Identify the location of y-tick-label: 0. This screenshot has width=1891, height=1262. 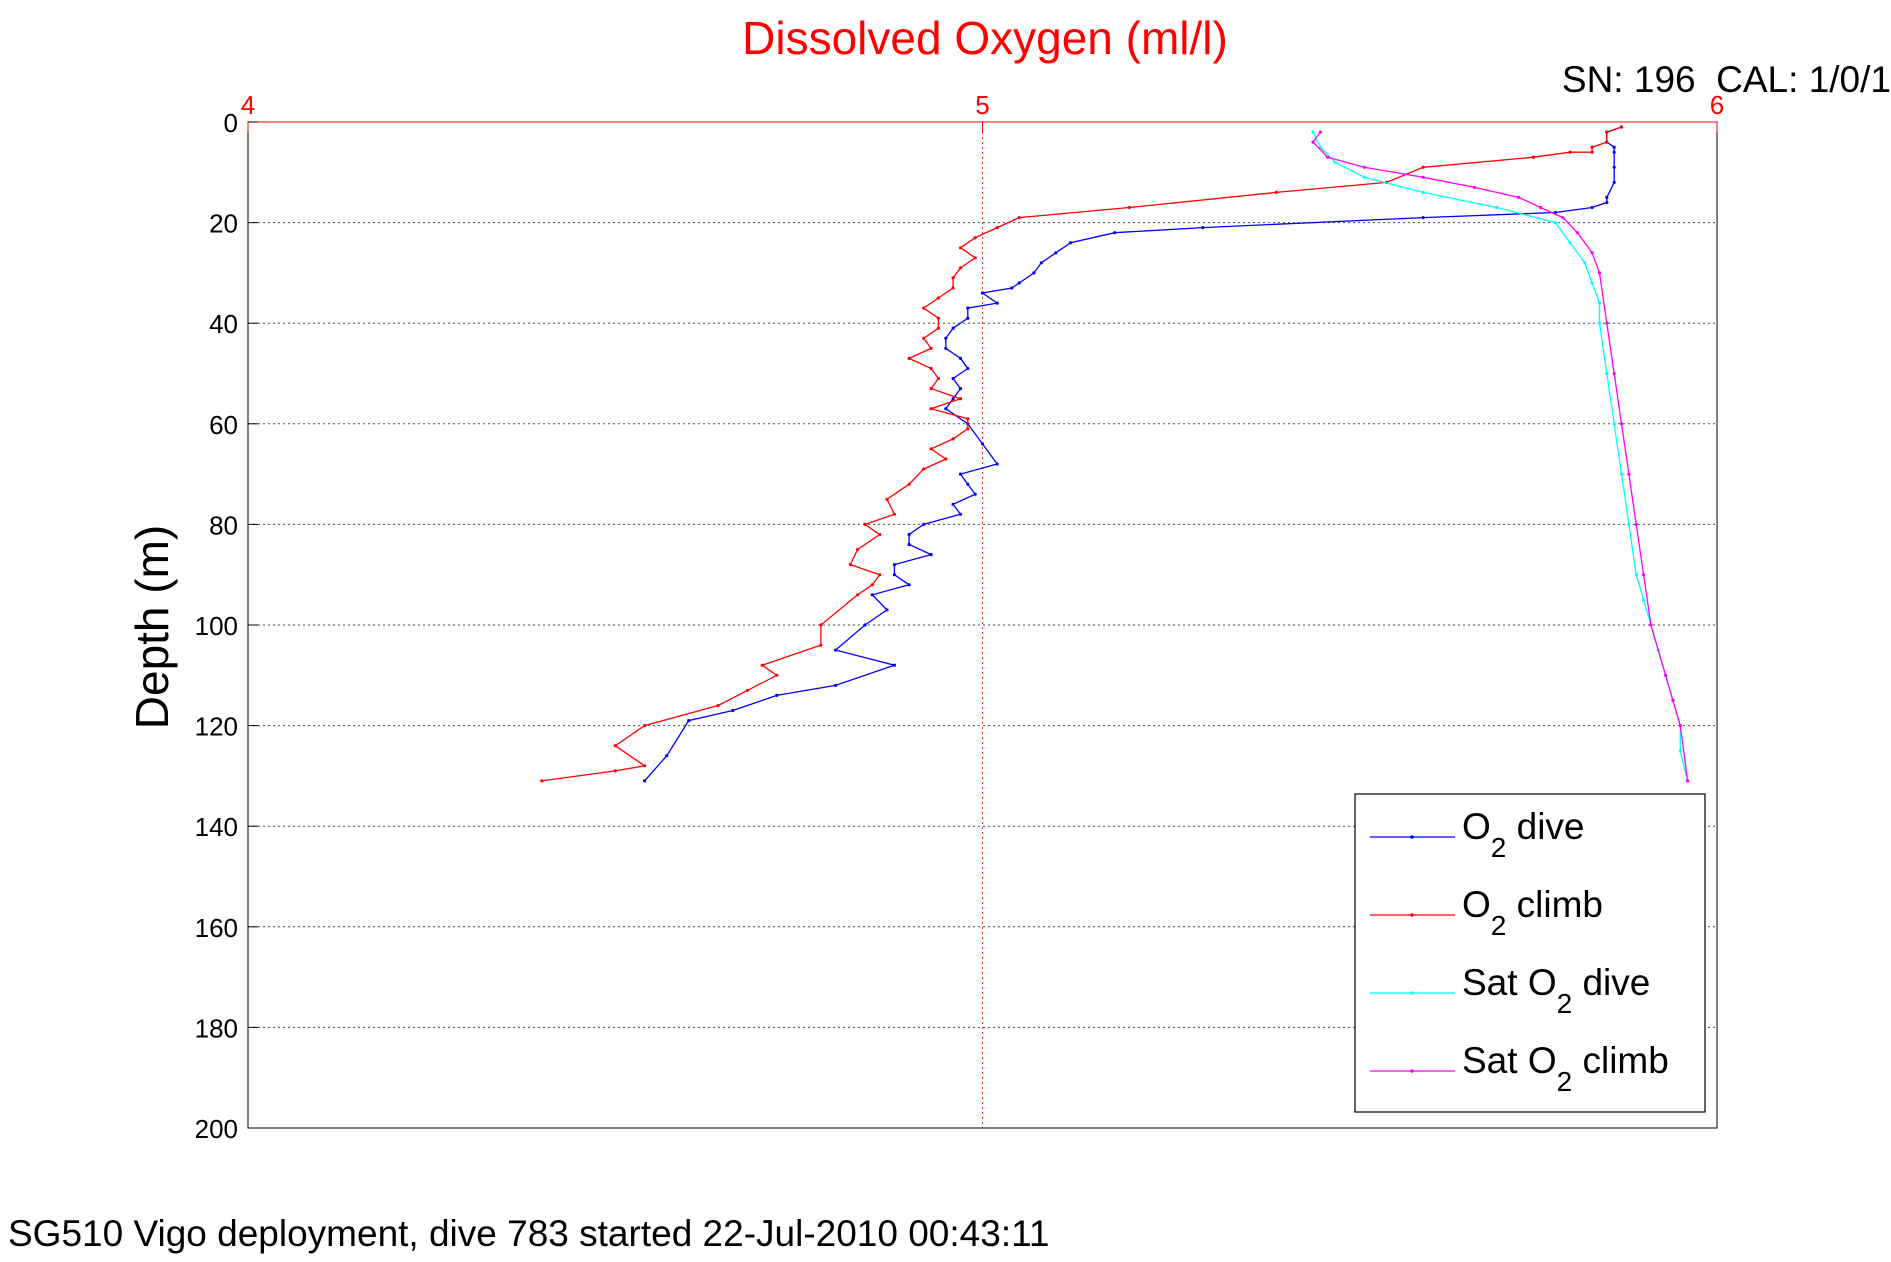
(231, 123).